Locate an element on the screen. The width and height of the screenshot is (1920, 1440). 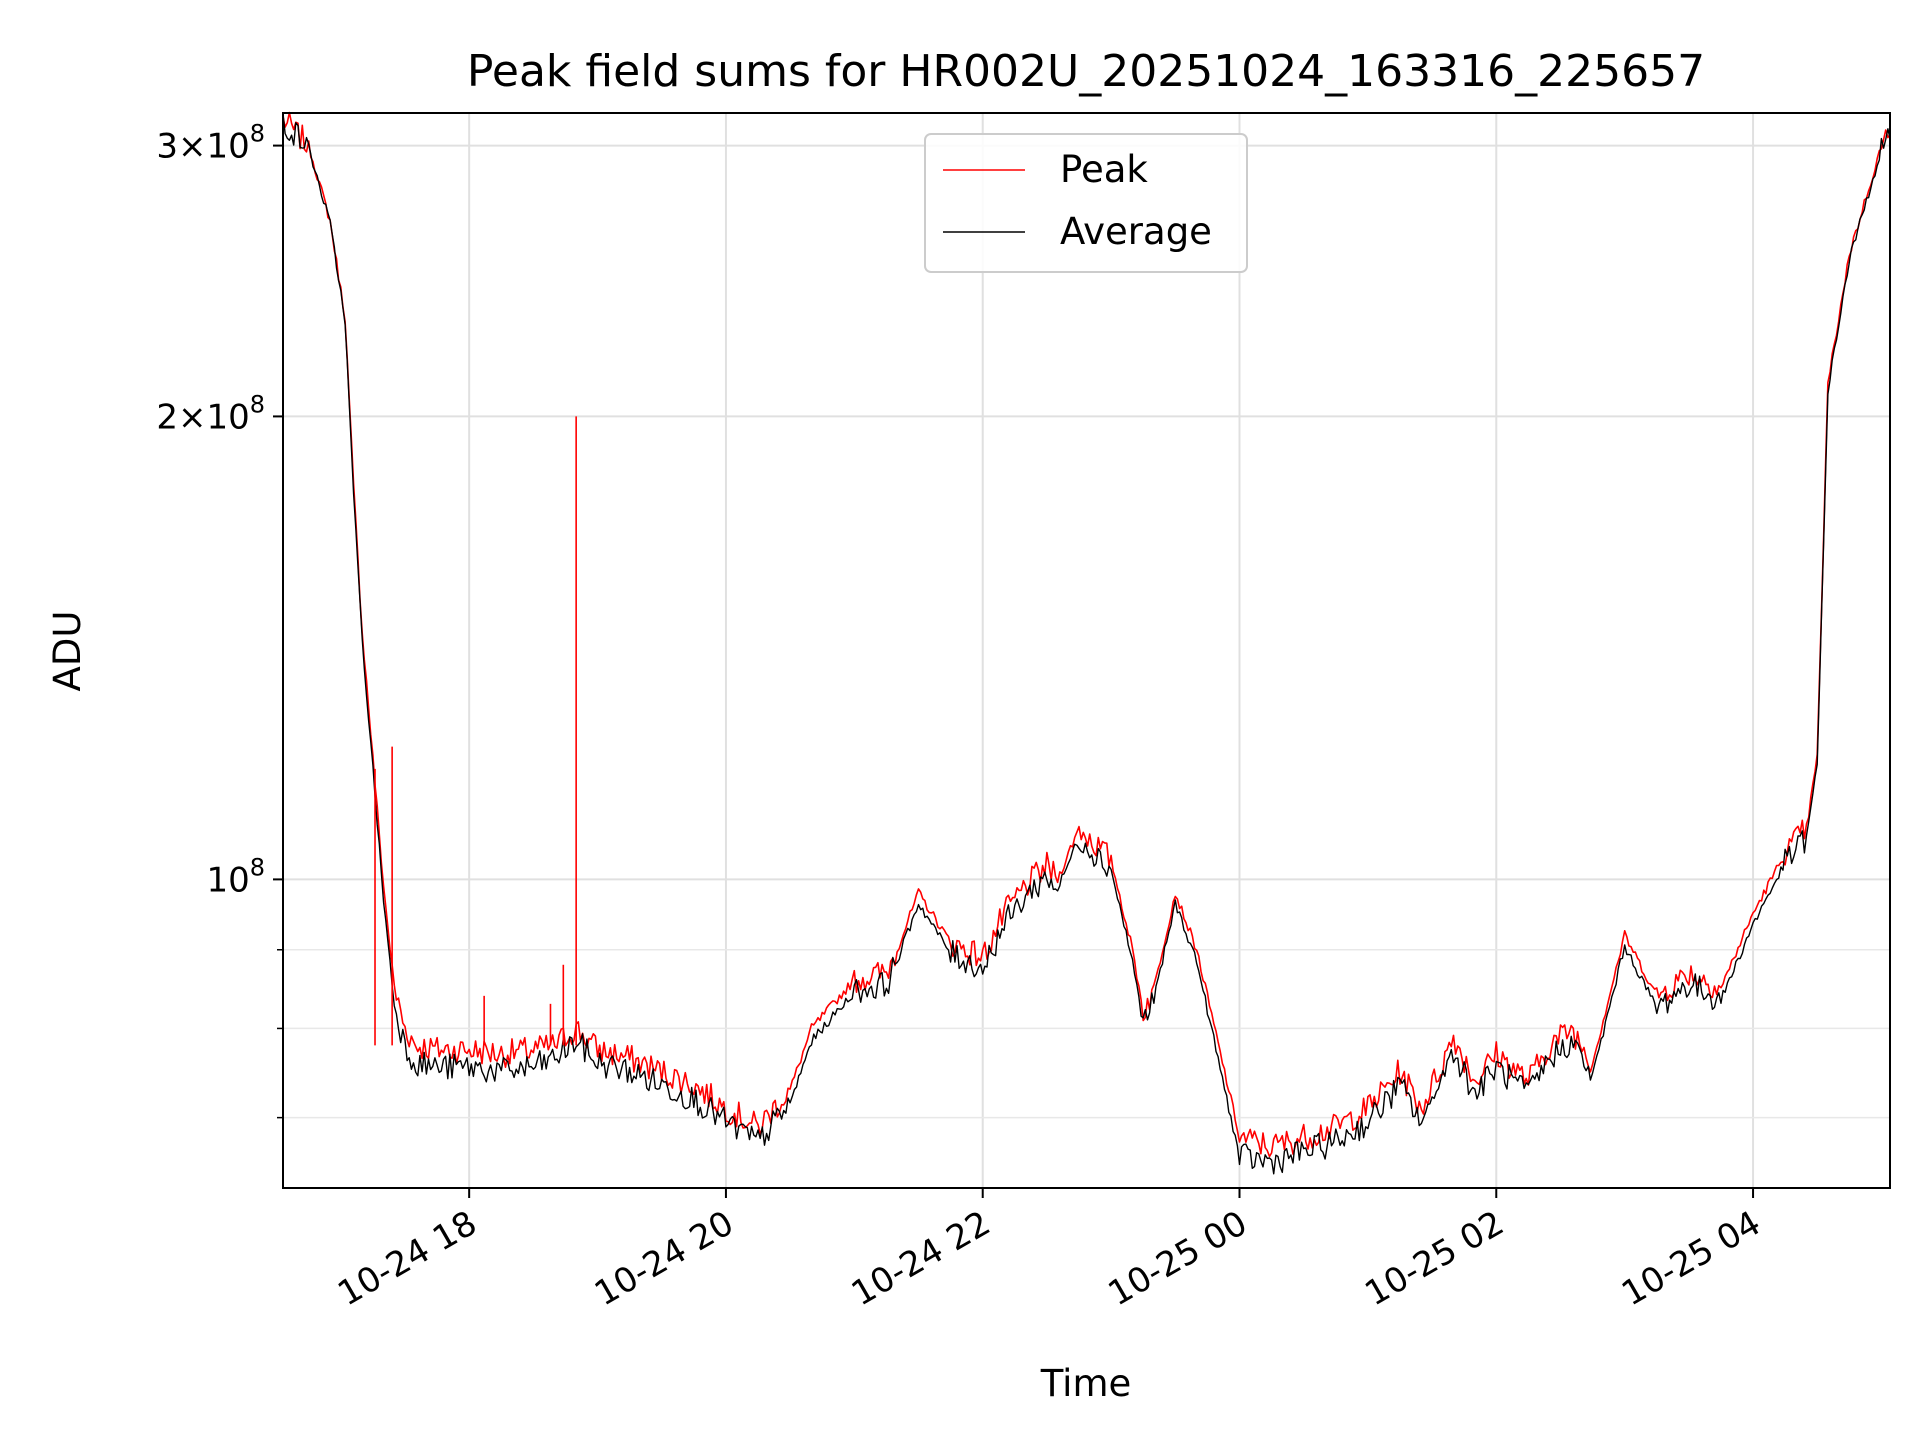
y-tick-label: 108 is located at coordinates (235, 876).